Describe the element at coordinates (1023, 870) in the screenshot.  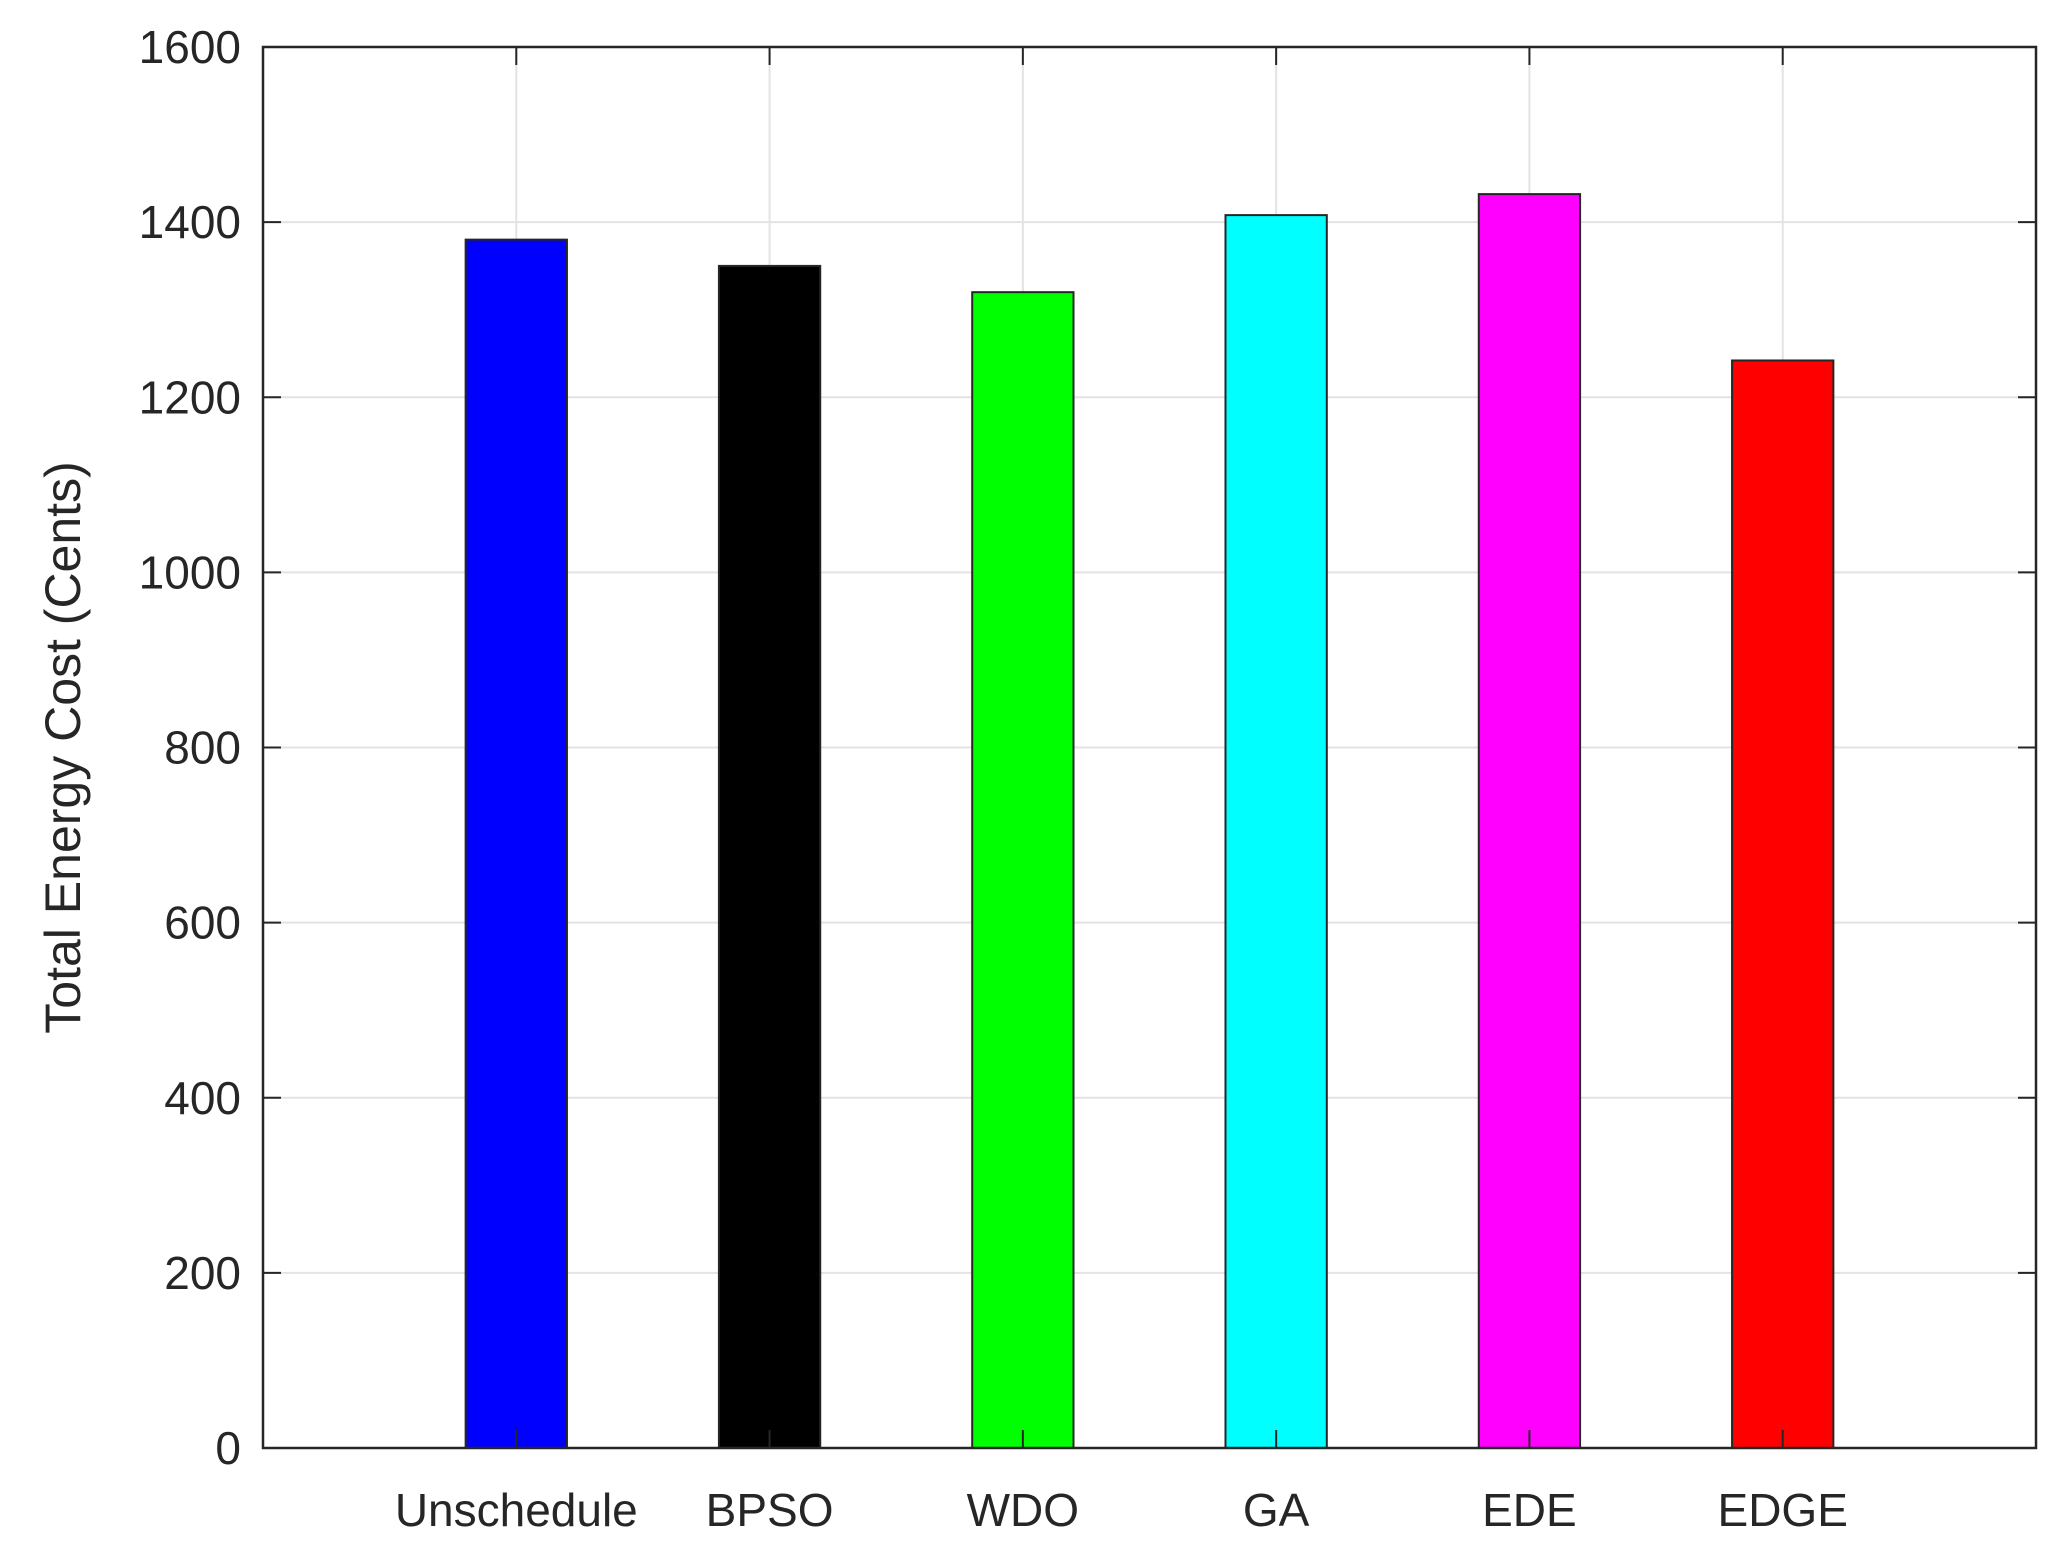
I see `bar-wdo` at that location.